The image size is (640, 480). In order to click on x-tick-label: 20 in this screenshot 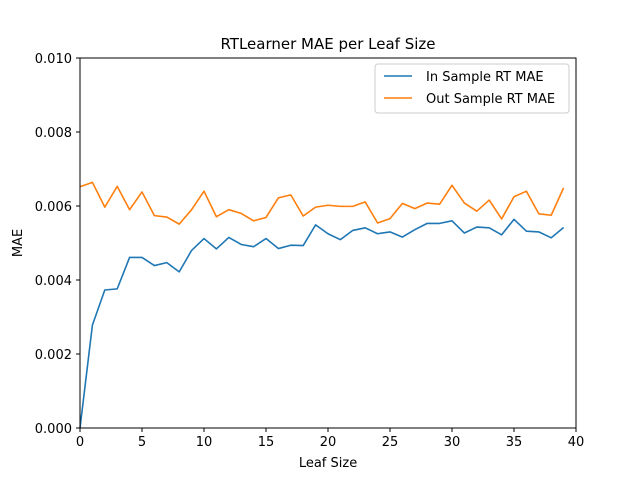, I will do `click(328, 442)`.